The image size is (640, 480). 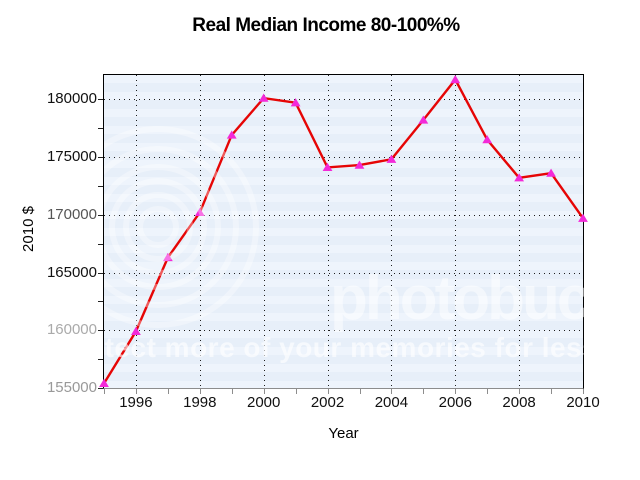 What do you see at coordinates (583, 402) in the screenshot?
I see `x-axis-label: 2010` at bounding box center [583, 402].